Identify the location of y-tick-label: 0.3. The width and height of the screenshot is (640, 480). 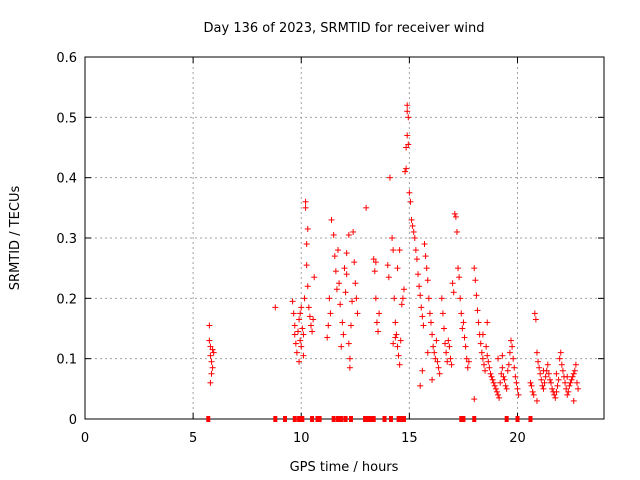
(66, 239).